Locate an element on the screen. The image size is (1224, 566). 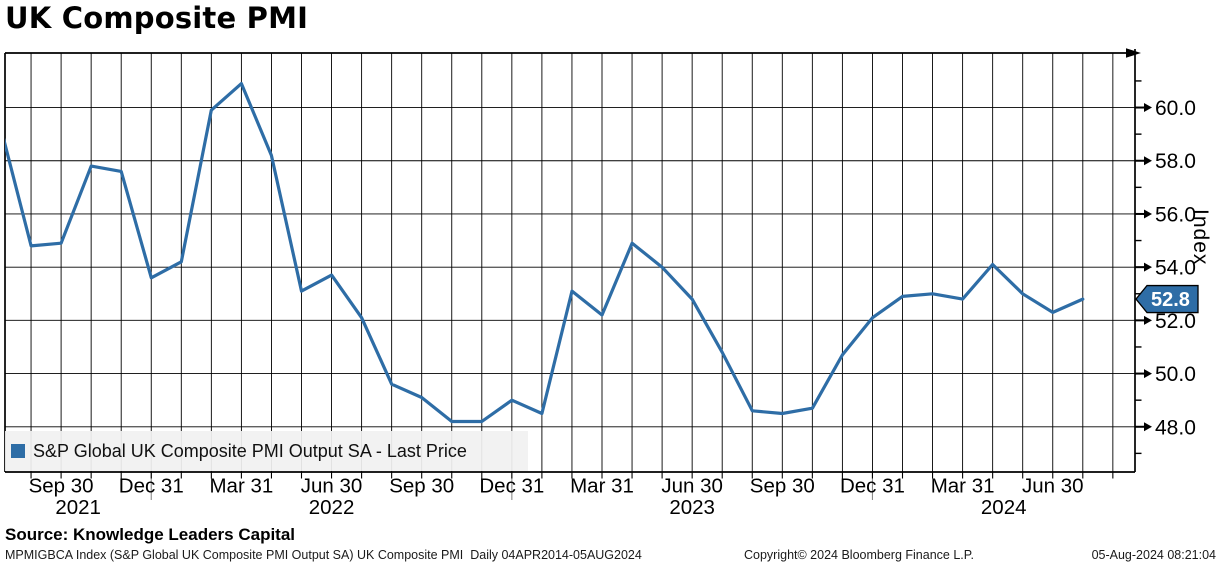
x-axis-minor-ticks is located at coordinates (572, 475).